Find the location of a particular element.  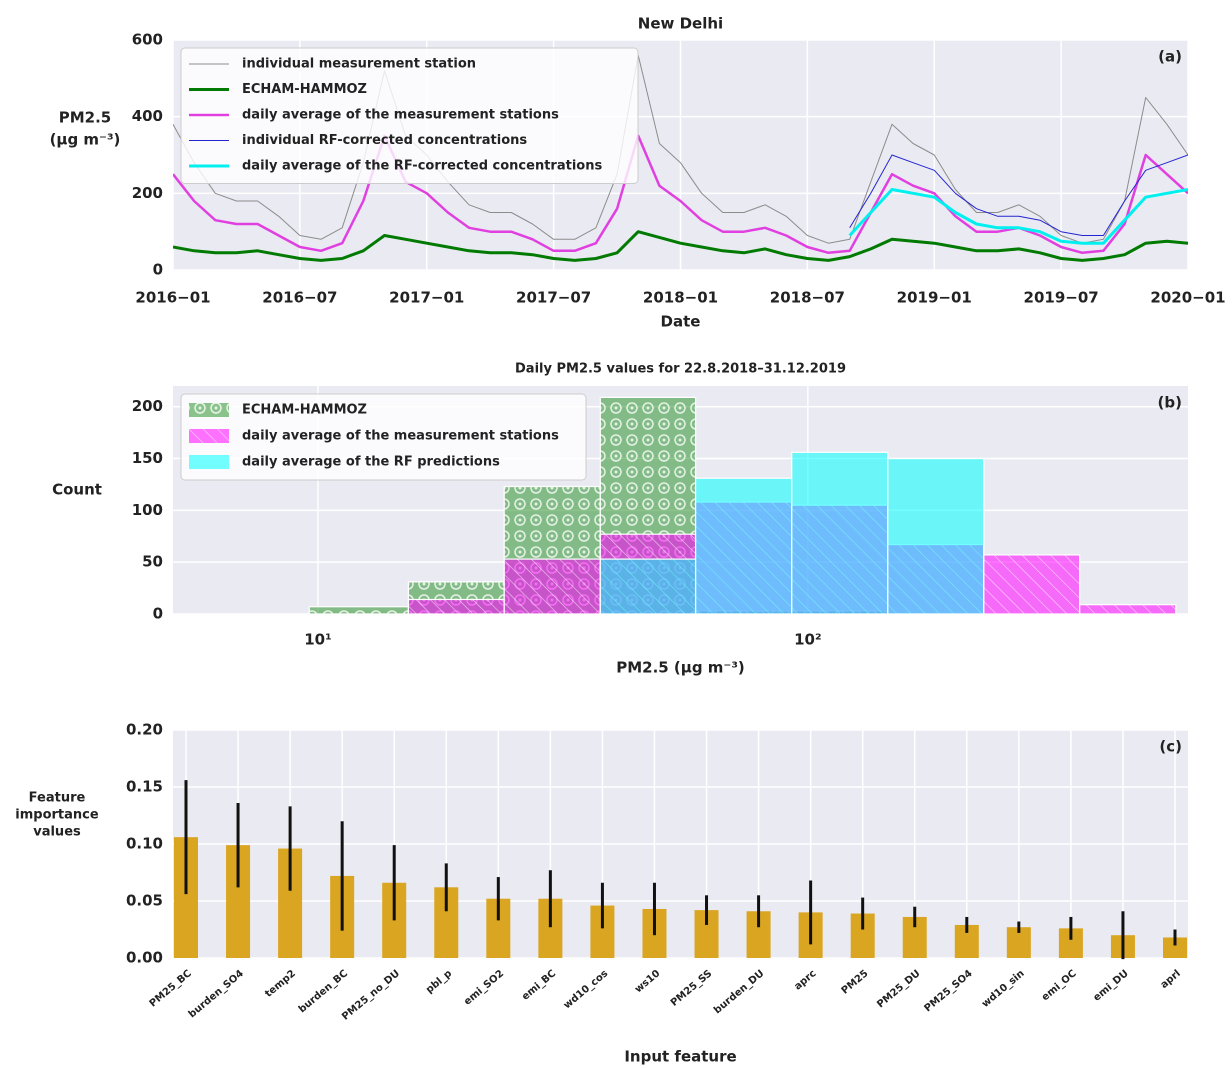

x-tick-label: aprl is located at coordinates (1171, 979).